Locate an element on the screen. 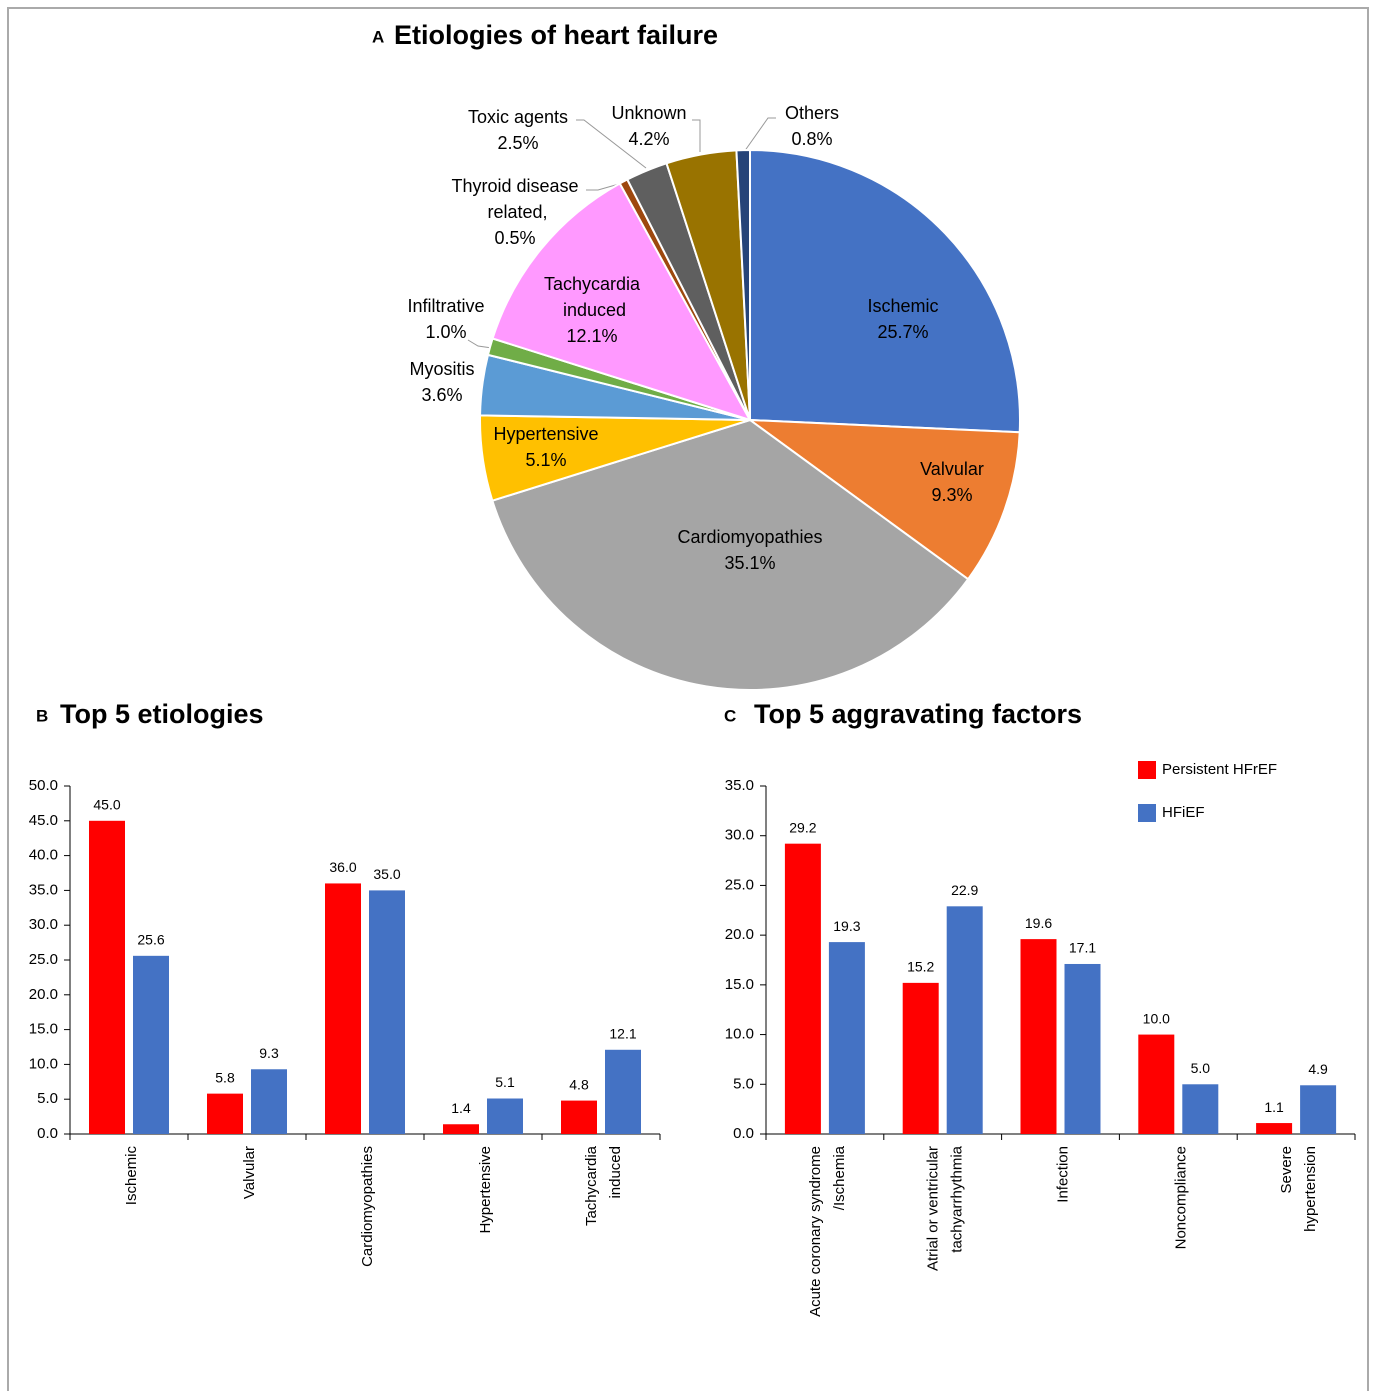  y-tick-label: 30.0 is located at coordinates (739, 835).